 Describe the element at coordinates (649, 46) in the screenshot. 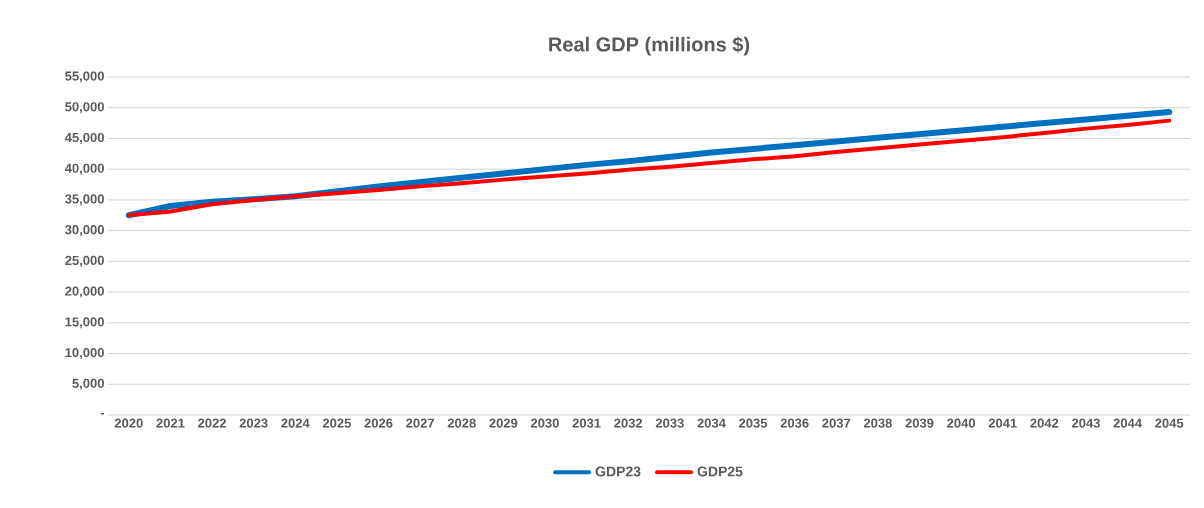

I see `chart-title: Real GDP (millions $)` at that location.